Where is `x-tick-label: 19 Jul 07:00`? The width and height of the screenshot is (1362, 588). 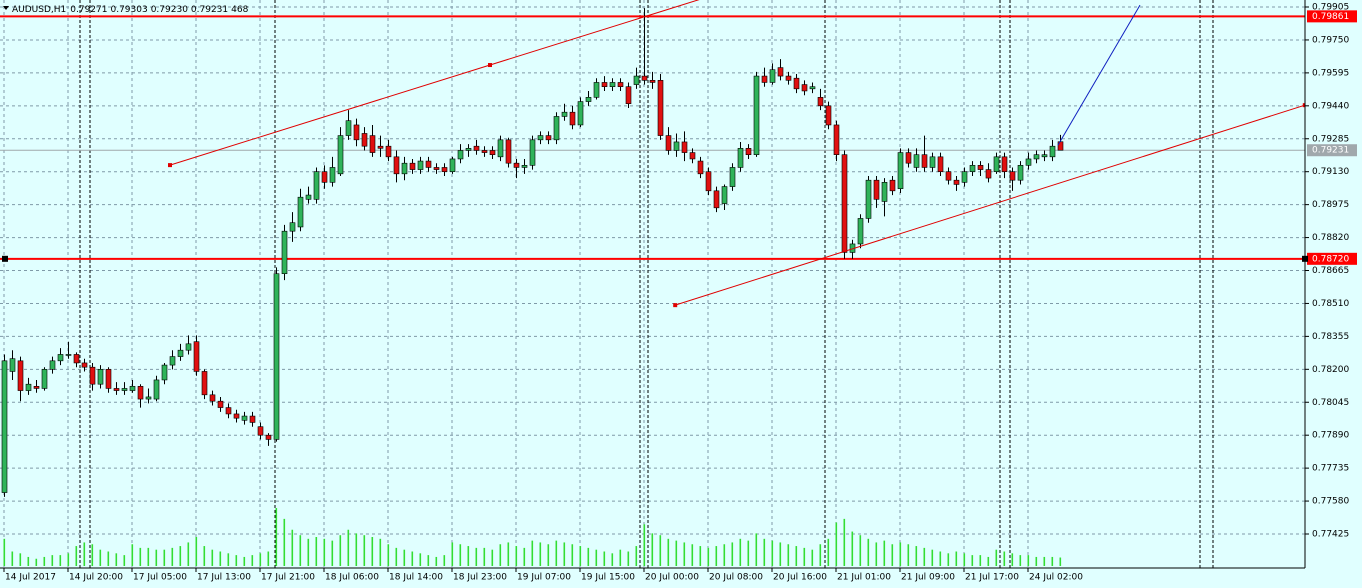 x-tick-label: 19 Jul 07:00 is located at coordinates (544, 578).